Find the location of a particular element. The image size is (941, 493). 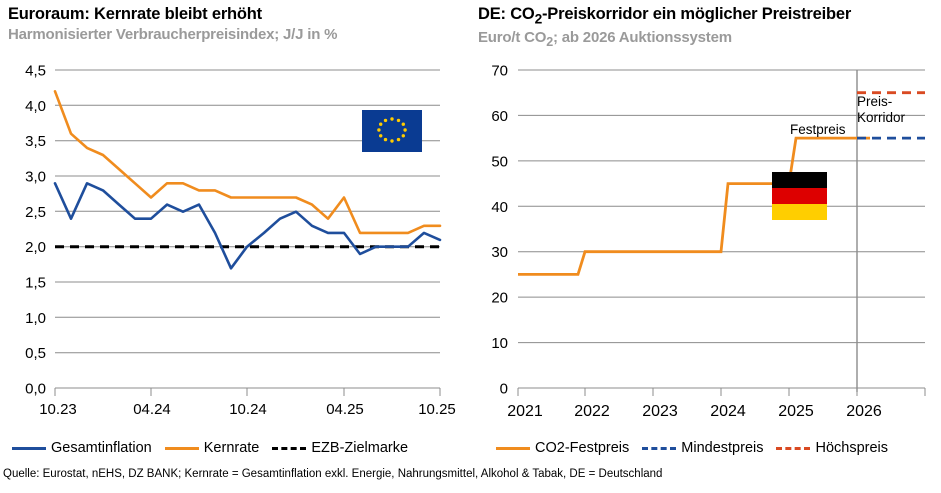

eu-flag-icon is located at coordinates (392, 131).